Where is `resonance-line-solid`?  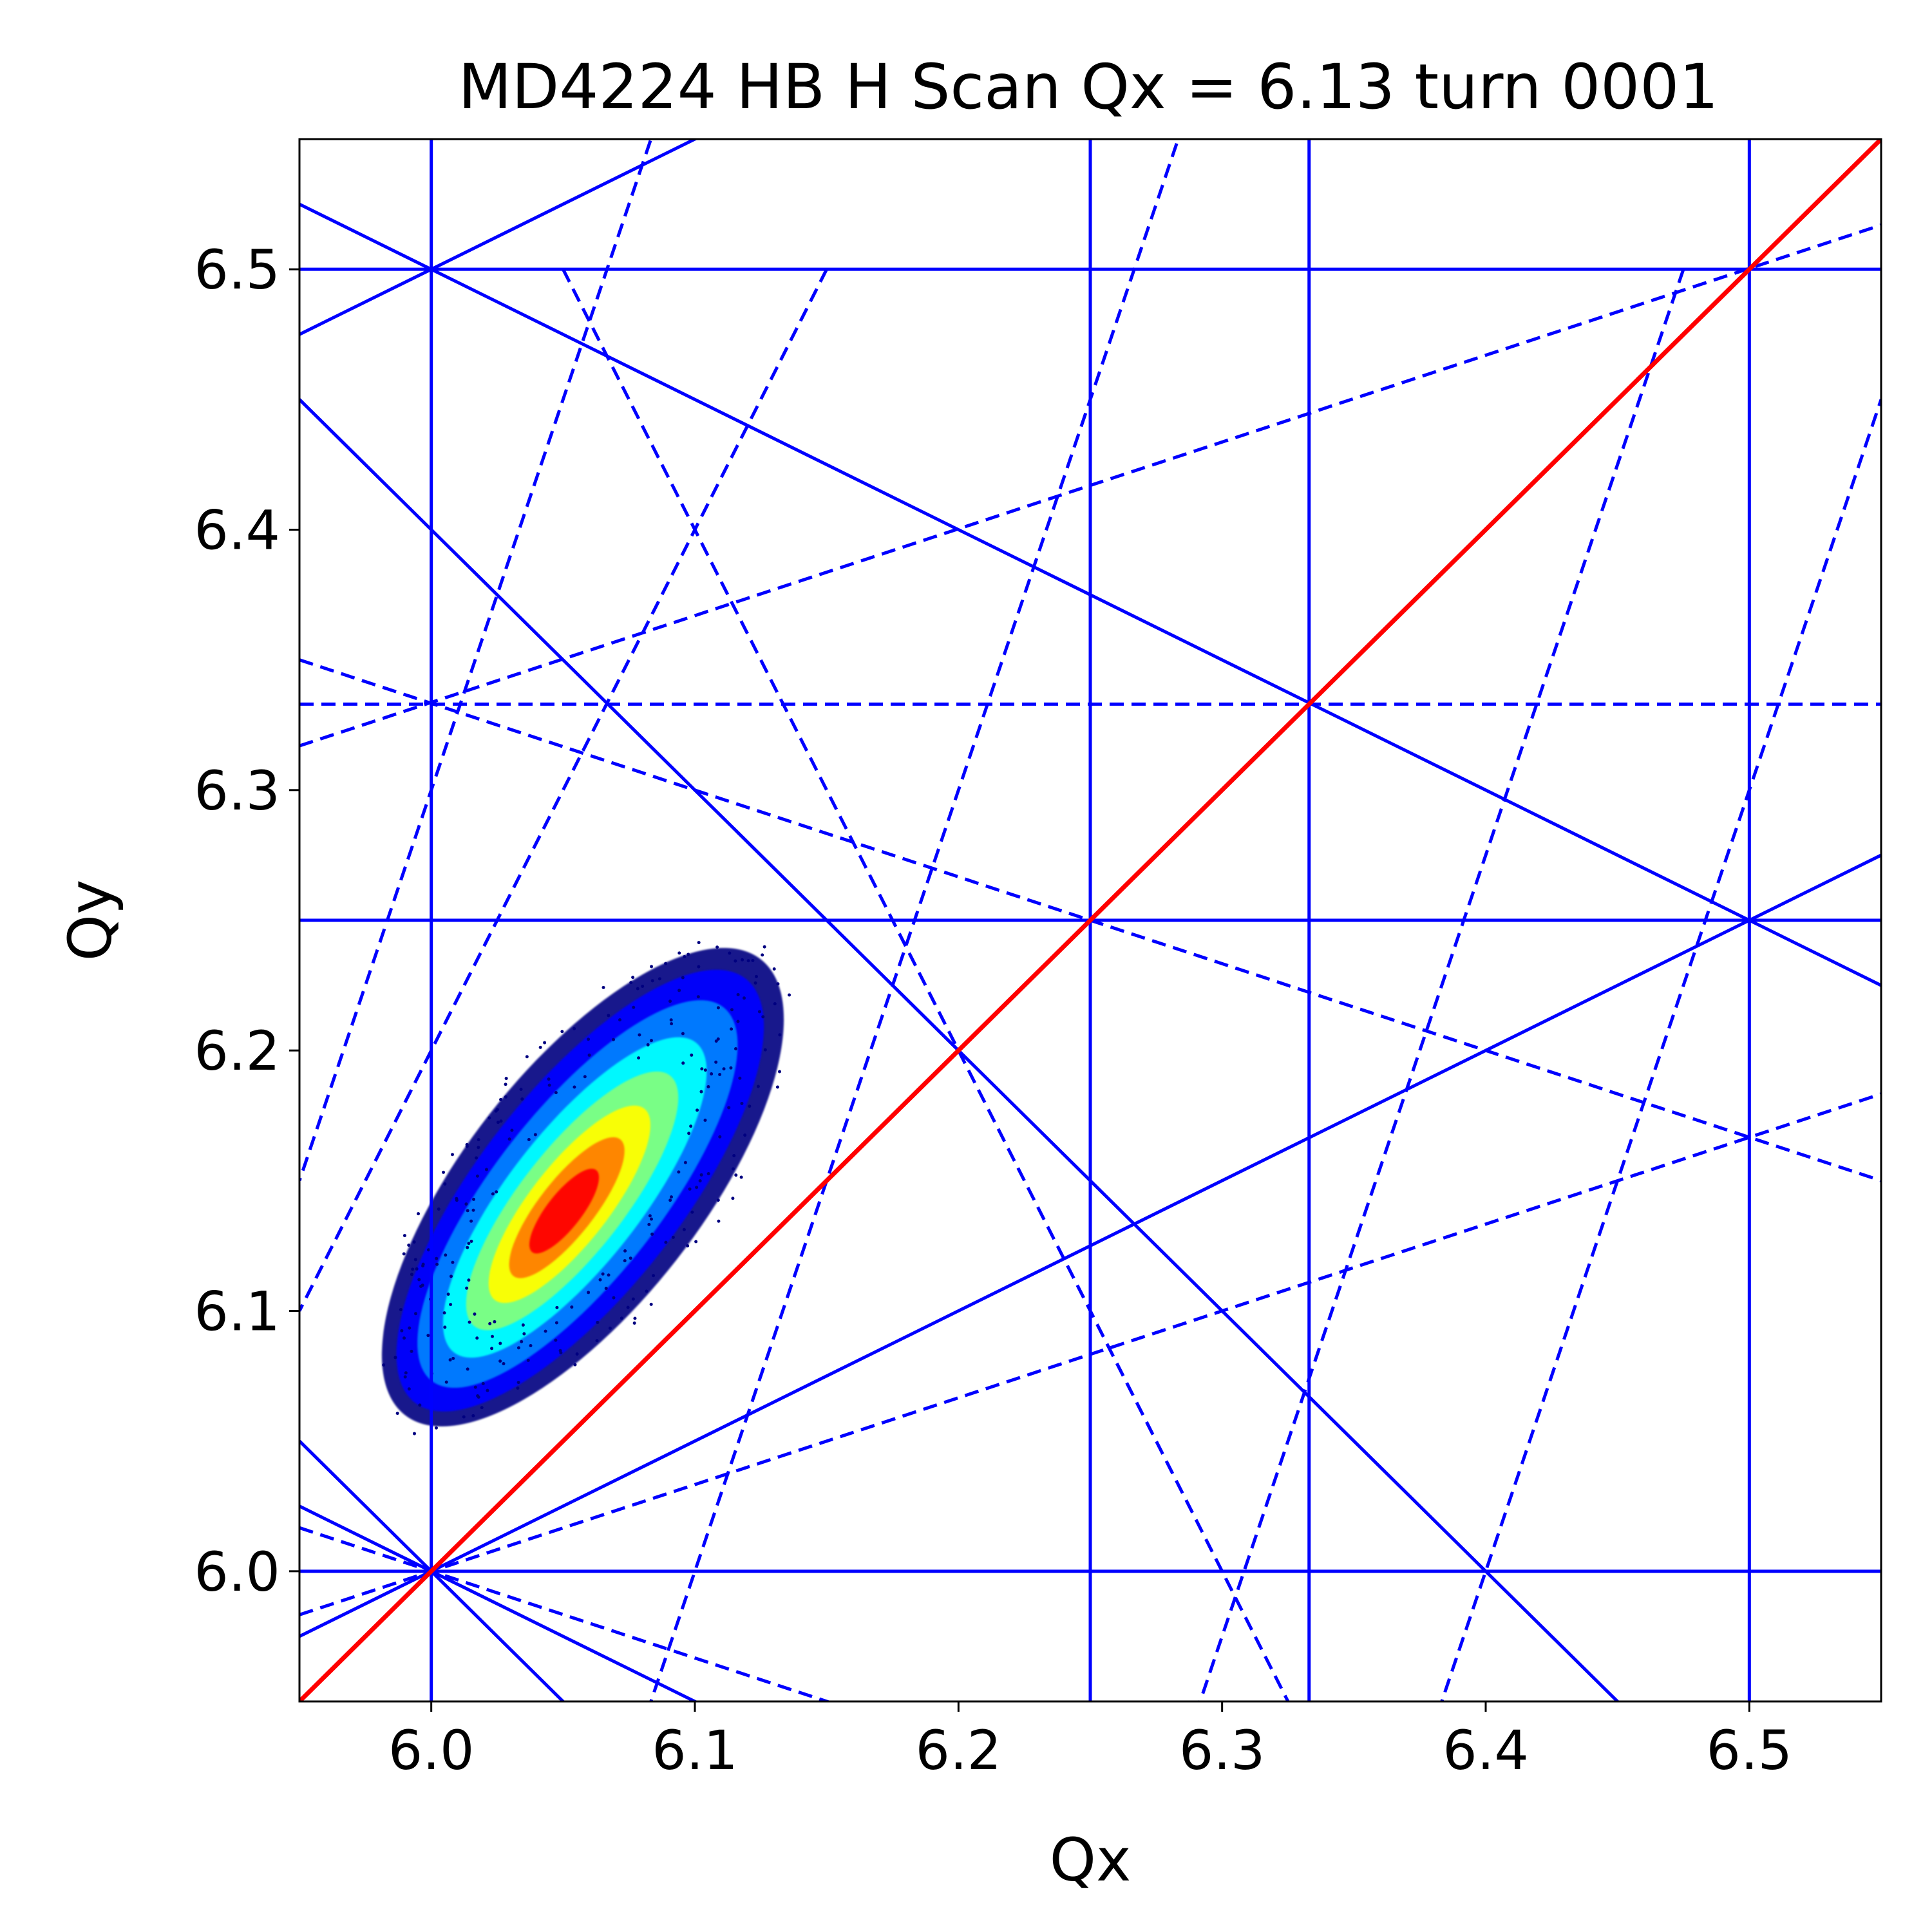
resonance-line-solid is located at coordinates (499, 238).